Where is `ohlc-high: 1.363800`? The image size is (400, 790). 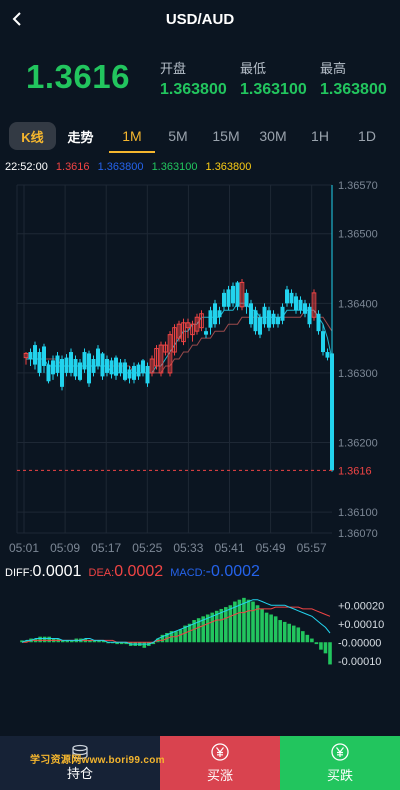 ohlc-high: 1.363800 is located at coordinates (228, 167).